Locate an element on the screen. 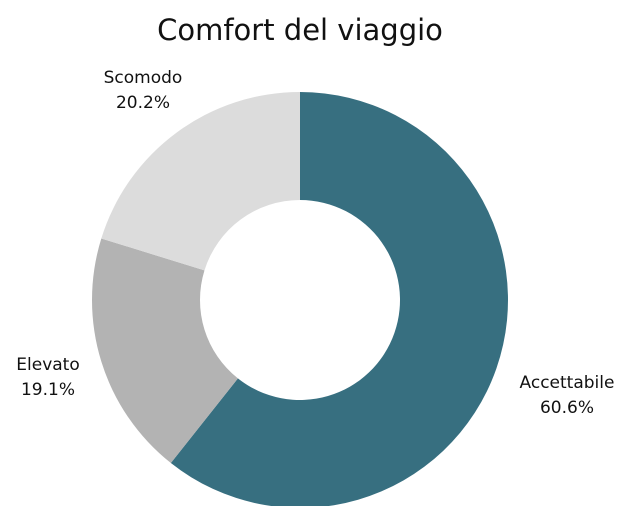  slice-value-label: 20.2% is located at coordinates (143, 103).